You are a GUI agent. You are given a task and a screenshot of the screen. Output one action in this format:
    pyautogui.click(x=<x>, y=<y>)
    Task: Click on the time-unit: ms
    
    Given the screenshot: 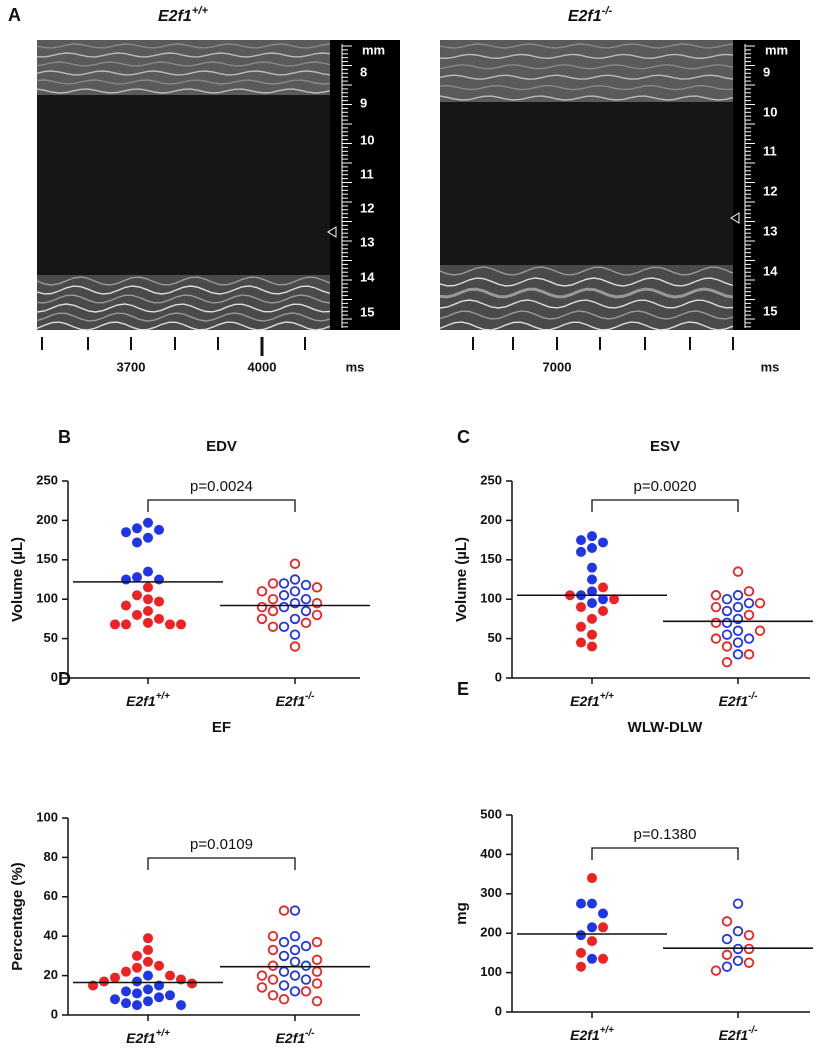 What is the action you would take?
    pyautogui.click(x=770, y=366)
    